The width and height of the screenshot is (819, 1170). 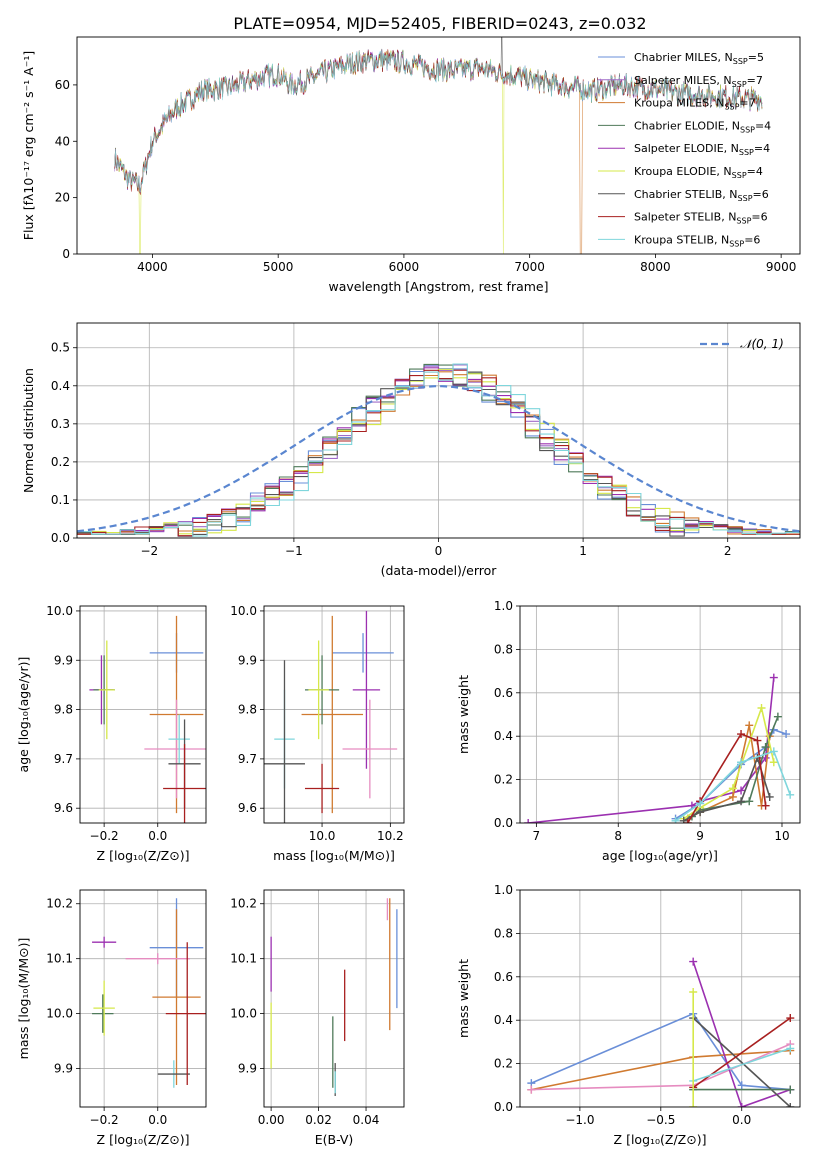 What do you see at coordinates (698, 172) in the screenshot?
I see `legend-entry: Kroupa ELODIE, NSSP=4` at bounding box center [698, 172].